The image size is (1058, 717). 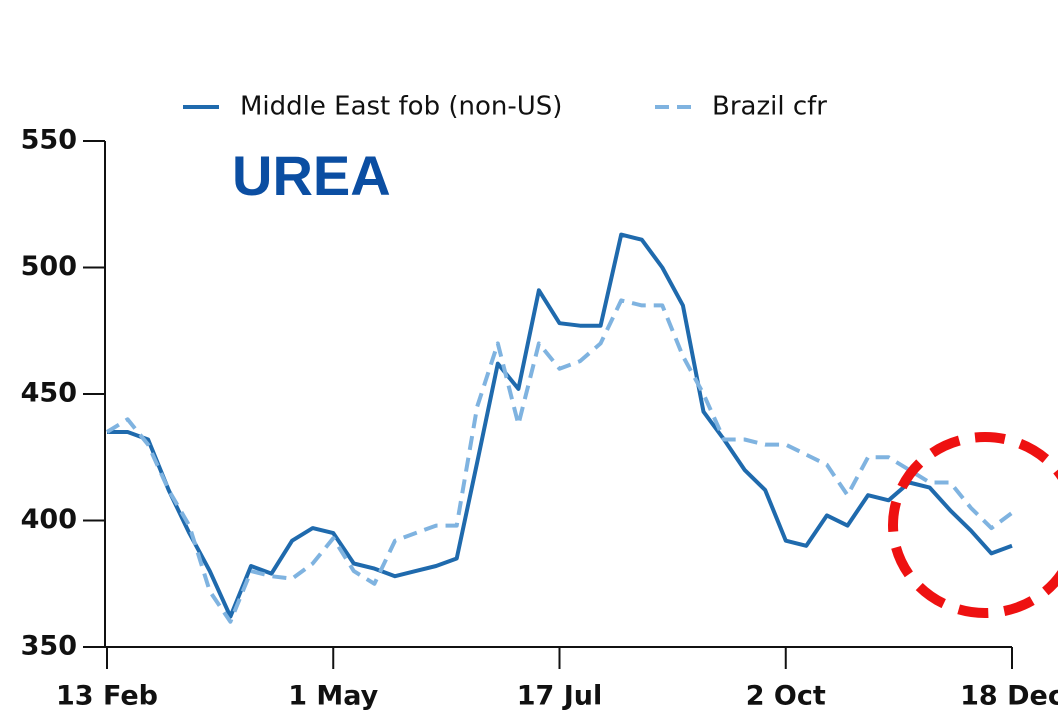 What do you see at coordinates (973, 525) in the screenshot?
I see `highlight-circle` at bounding box center [973, 525].